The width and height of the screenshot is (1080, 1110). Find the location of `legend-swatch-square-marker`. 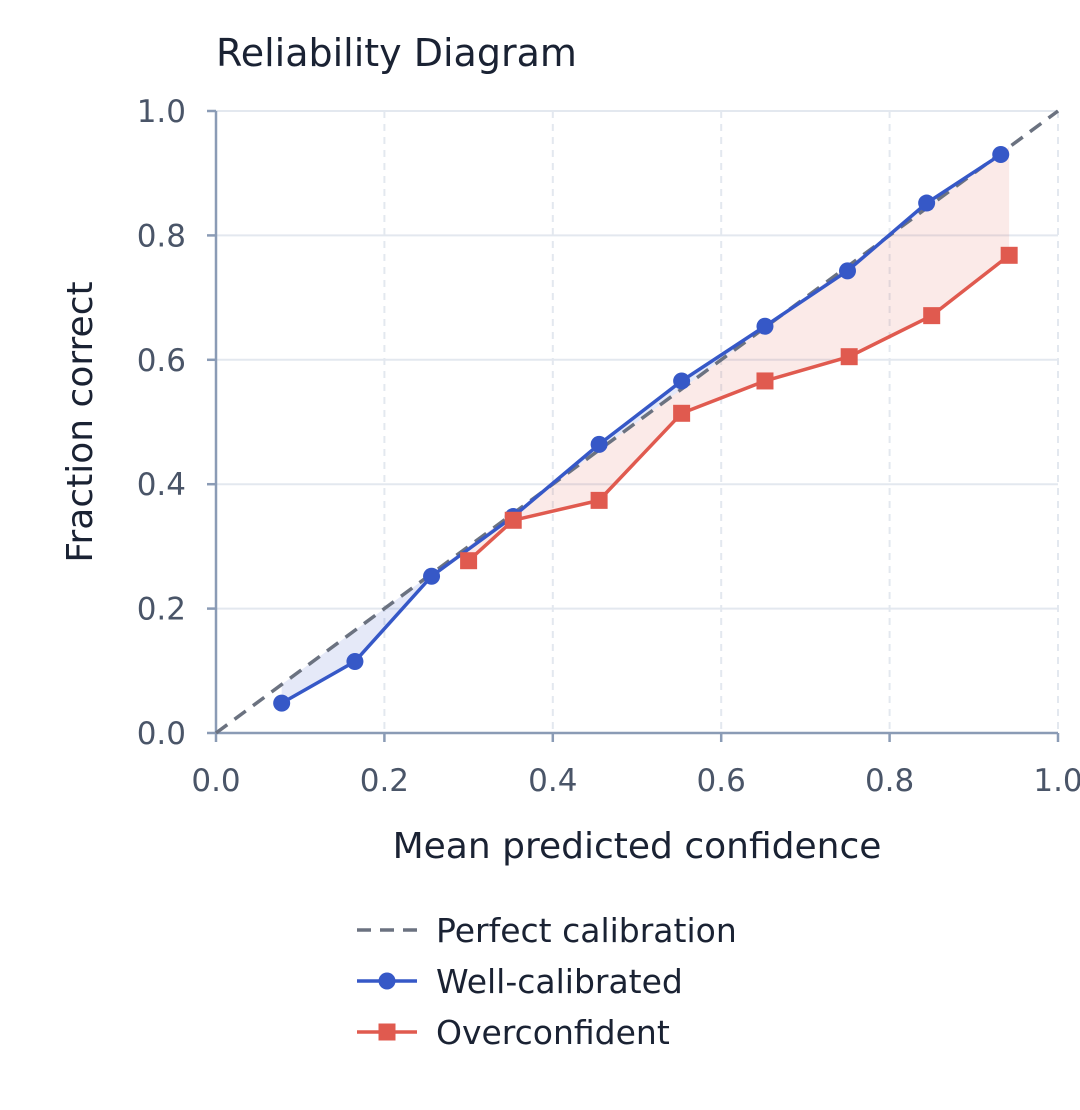

legend-swatch-square-marker is located at coordinates (387, 1032).